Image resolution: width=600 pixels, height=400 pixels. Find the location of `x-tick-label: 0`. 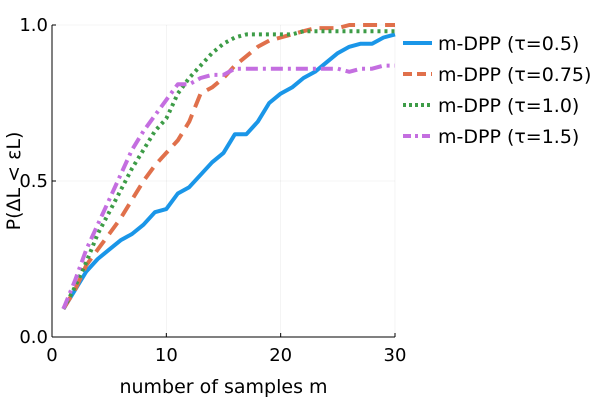

x-tick-label: 0 is located at coordinates (51, 355).